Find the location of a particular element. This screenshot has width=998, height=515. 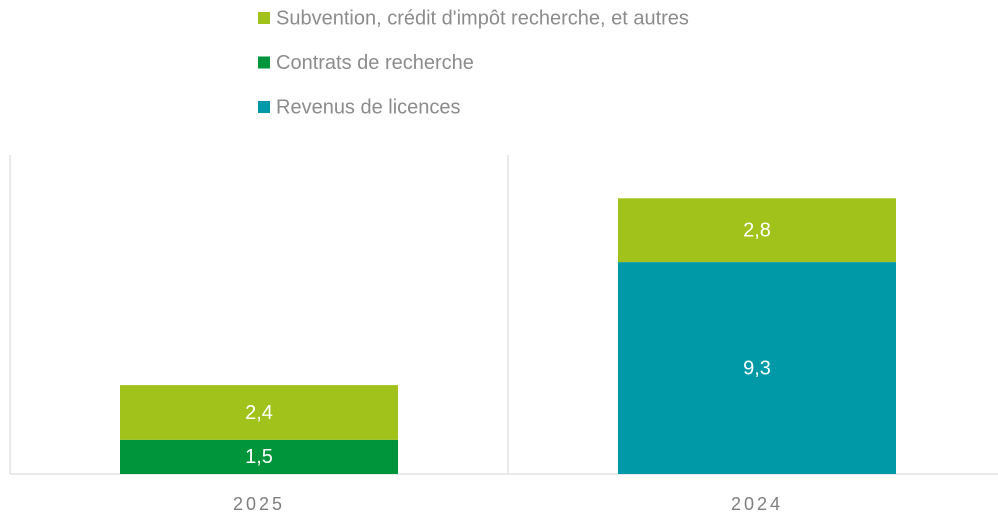

value-label: 9,3 is located at coordinates (757, 368).